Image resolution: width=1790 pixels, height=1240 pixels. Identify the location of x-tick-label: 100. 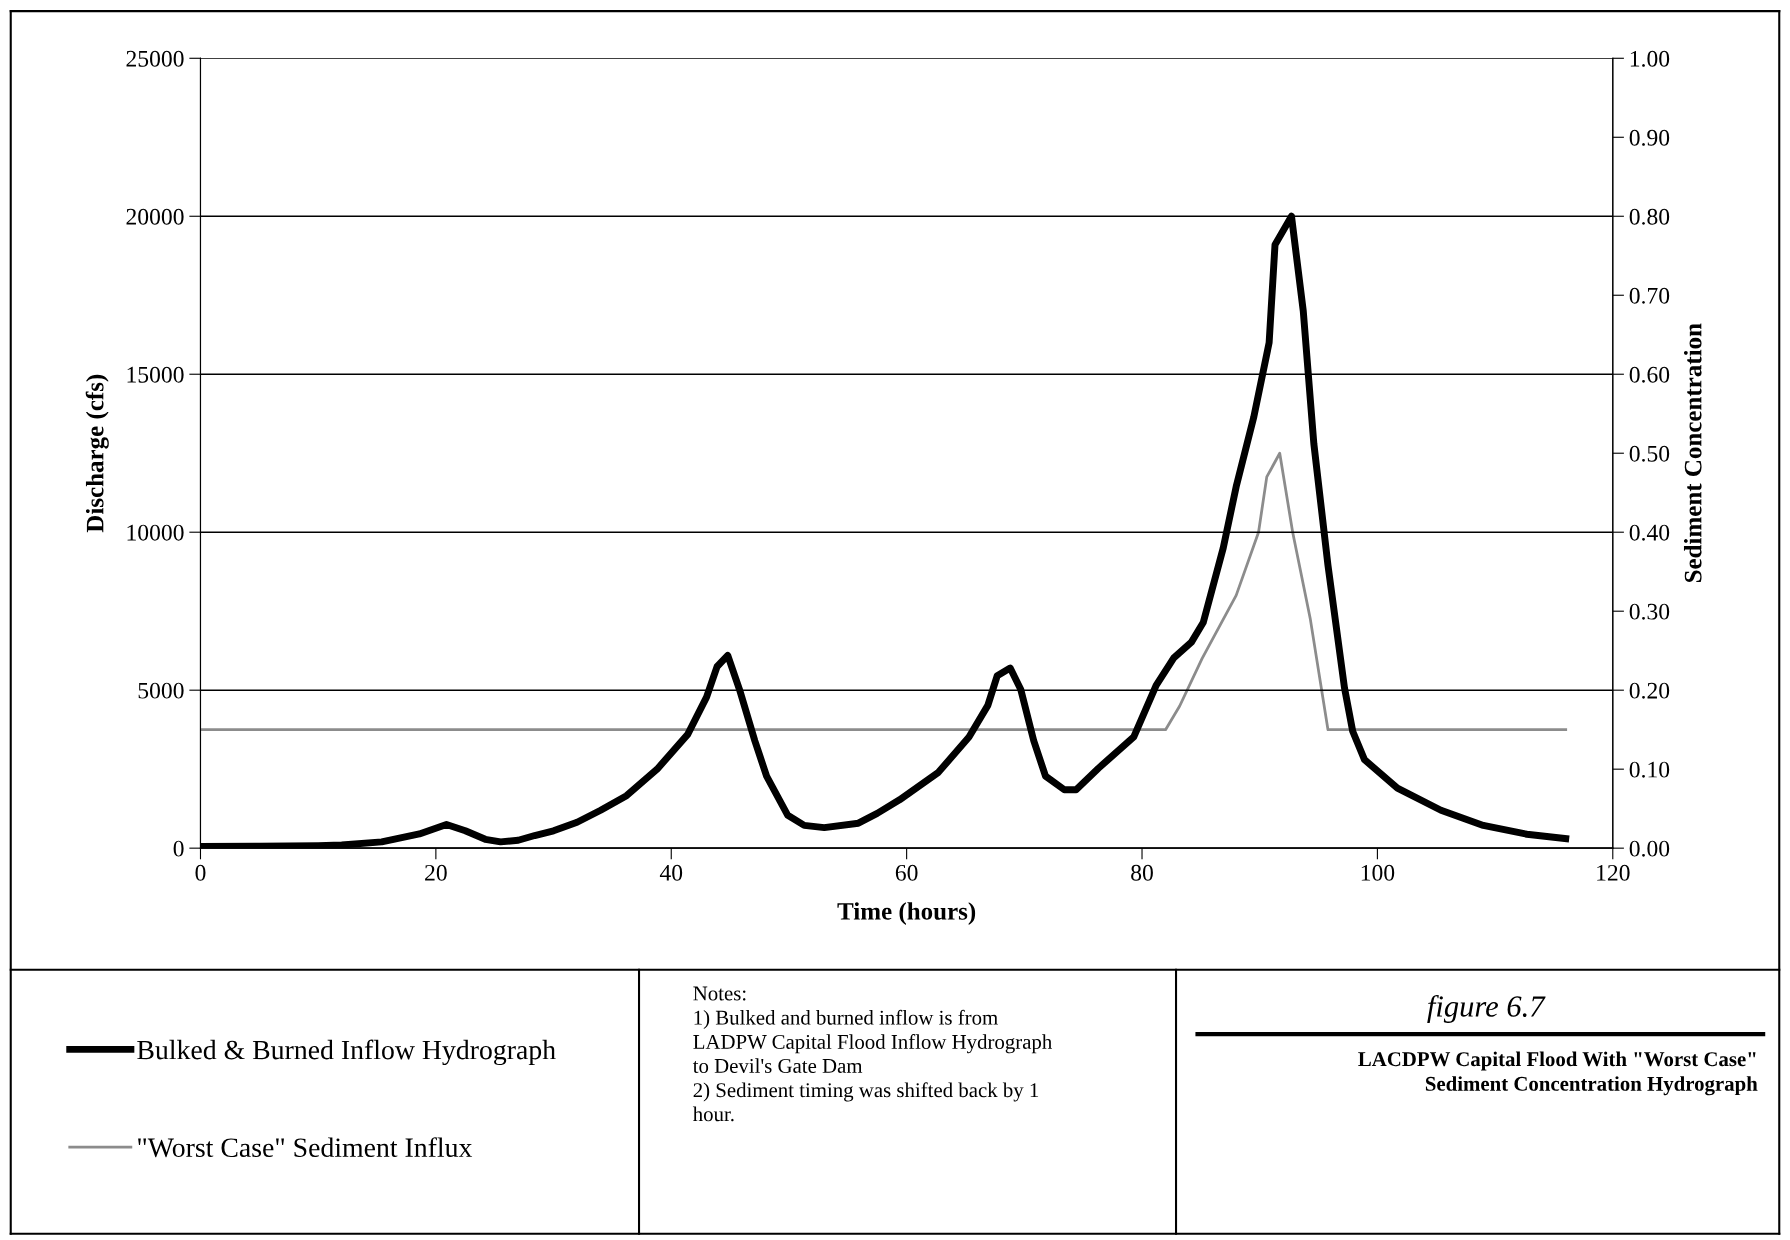
(1378, 872).